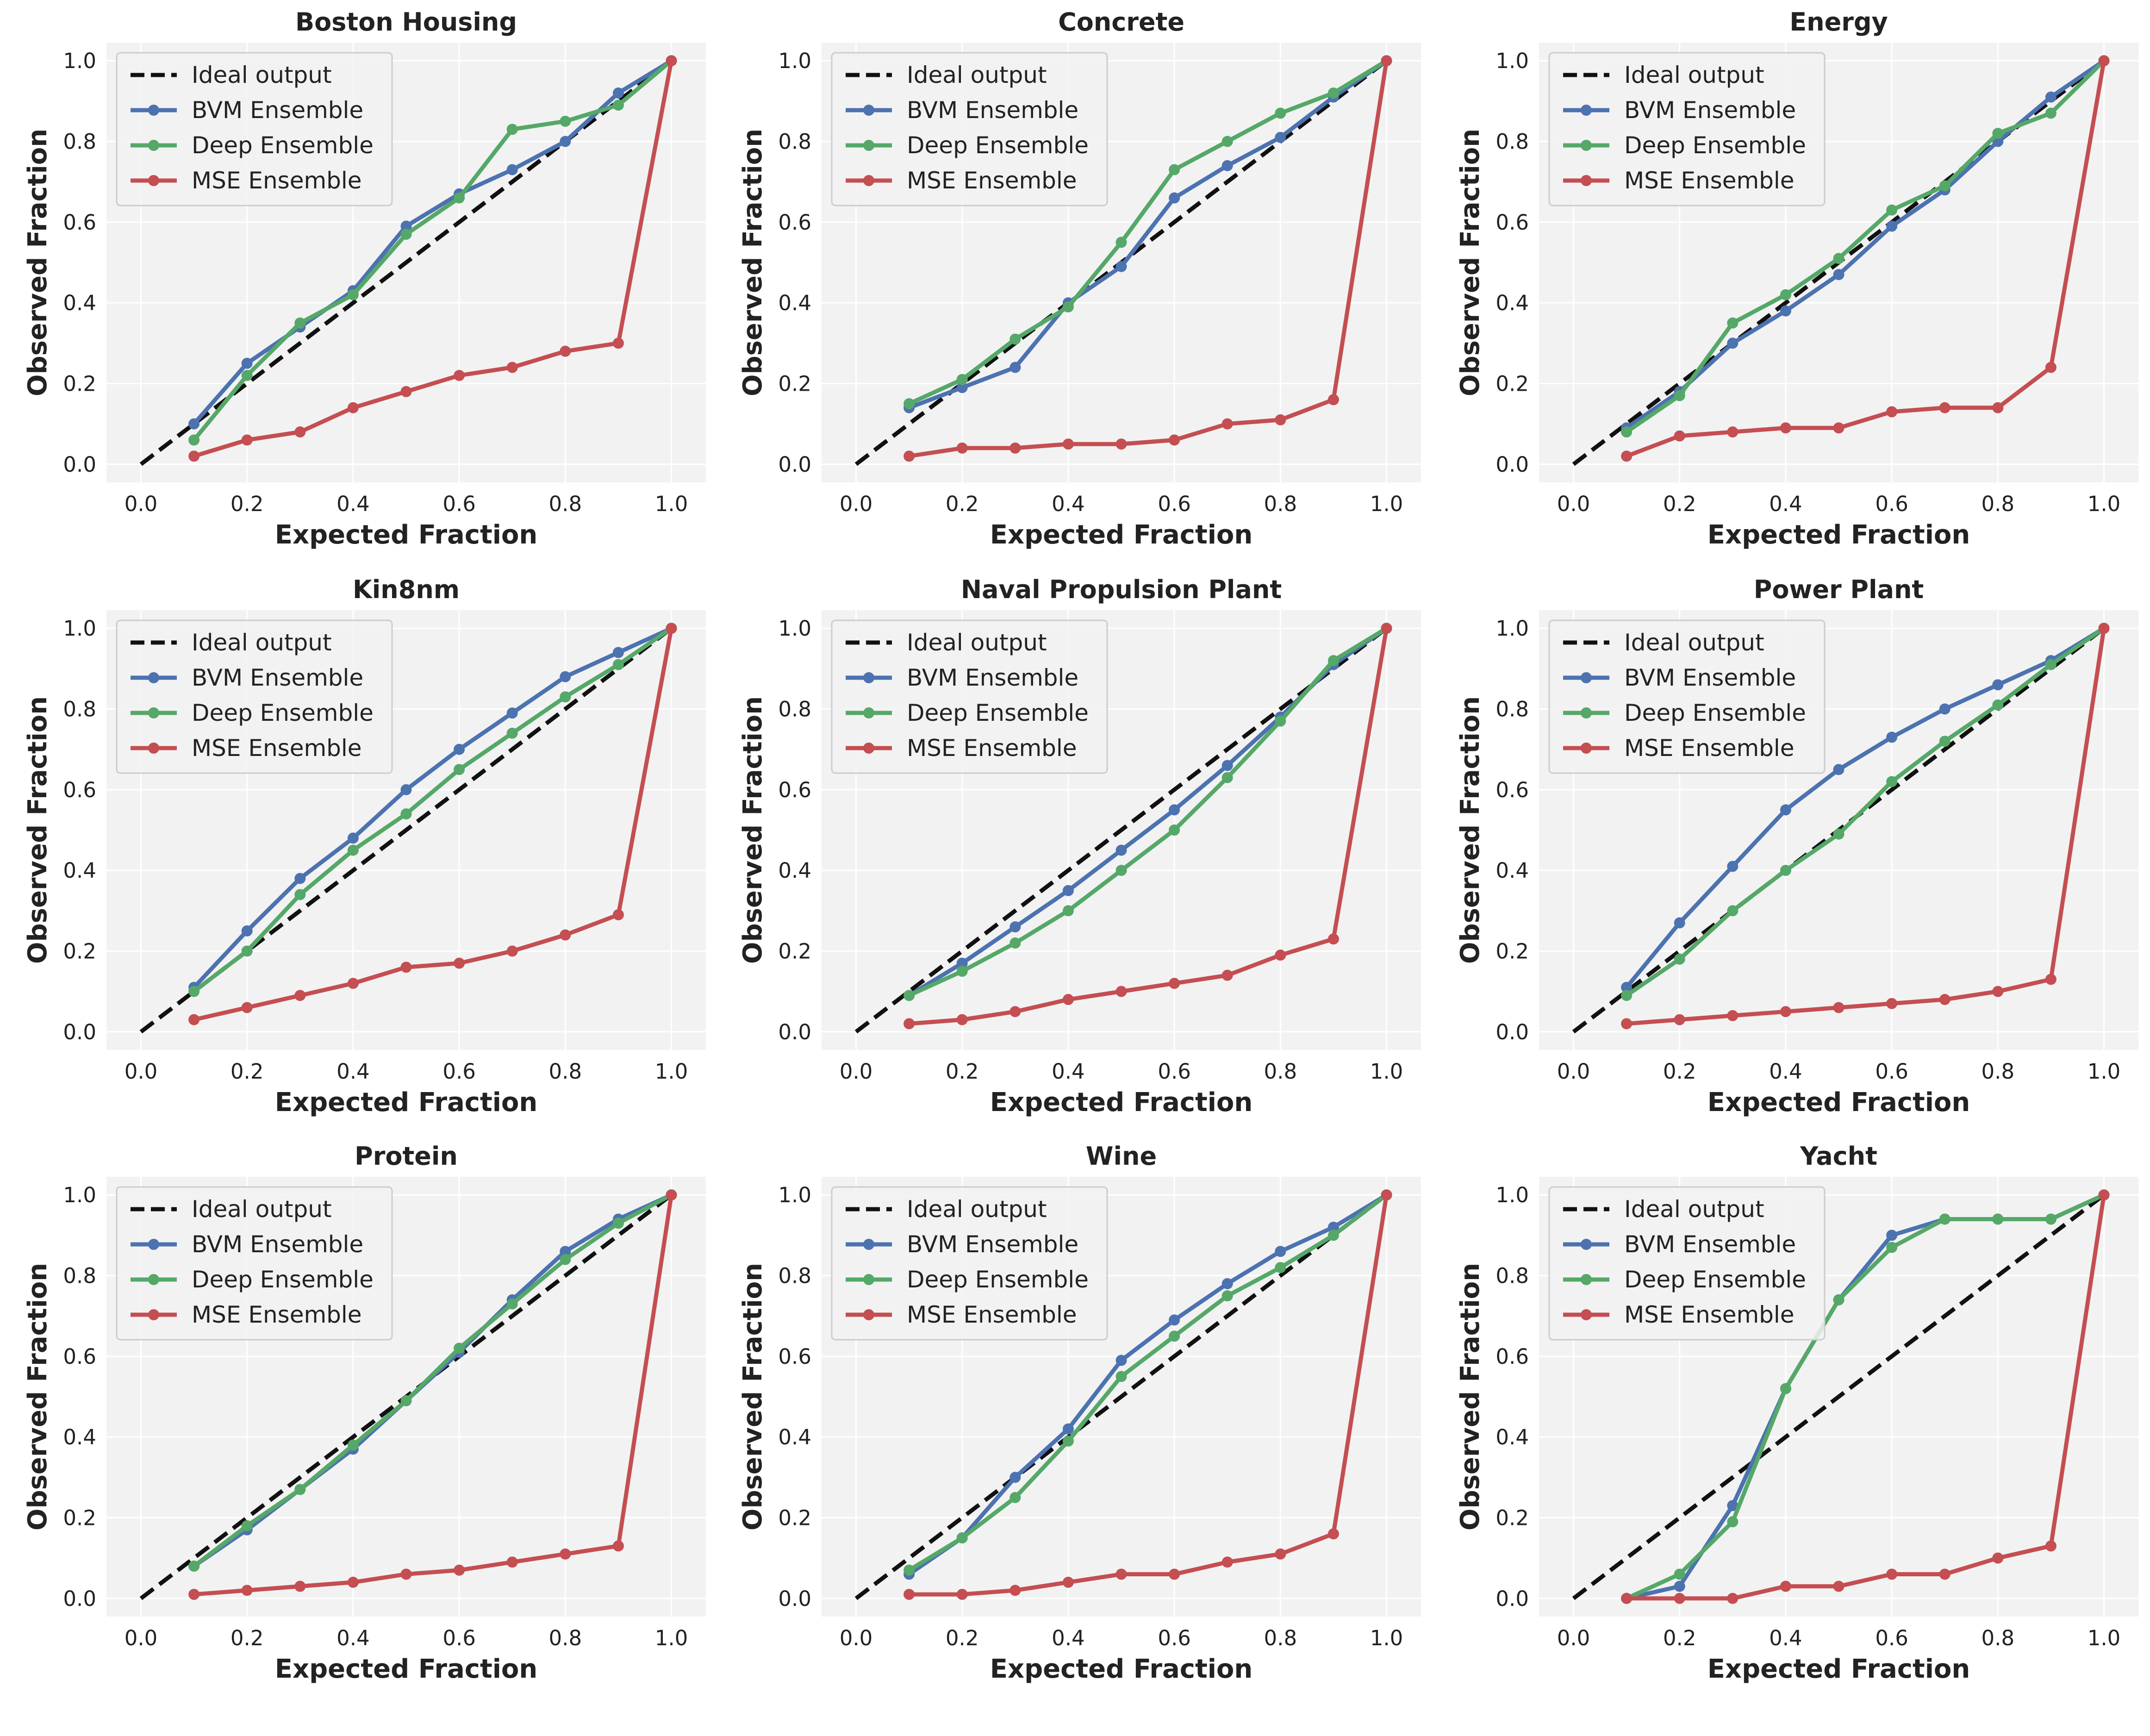 Image resolution: width=2150 pixels, height=1736 pixels. I want to click on x-tick-label: 0.4, so click(1069, 1638).